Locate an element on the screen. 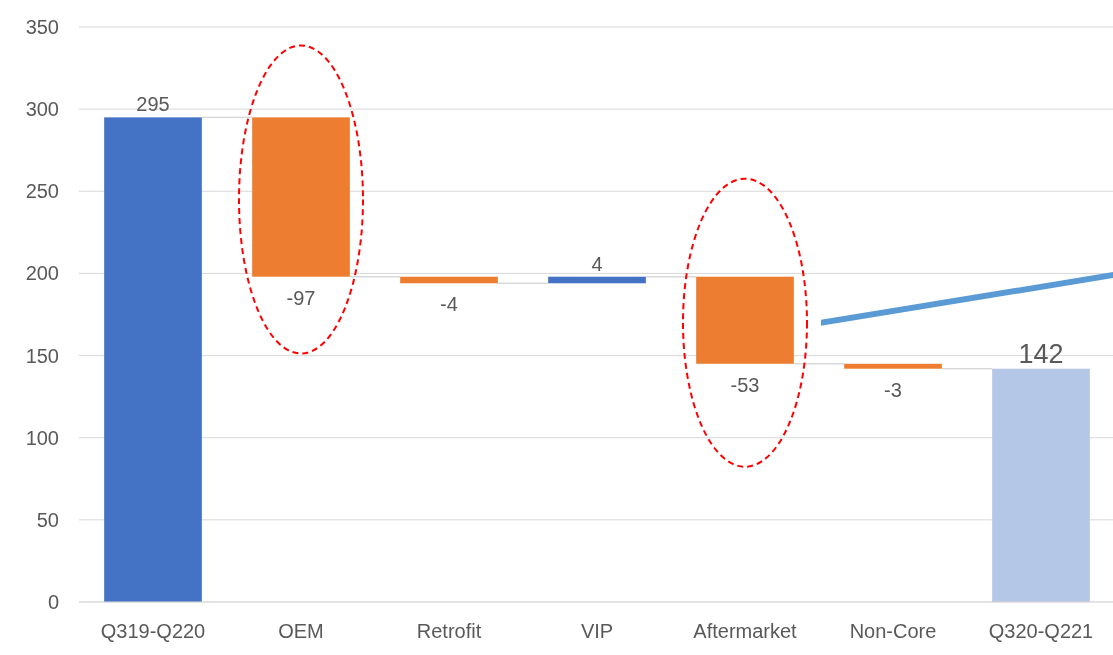  y-tick-label: 150 is located at coordinates (42, 355).